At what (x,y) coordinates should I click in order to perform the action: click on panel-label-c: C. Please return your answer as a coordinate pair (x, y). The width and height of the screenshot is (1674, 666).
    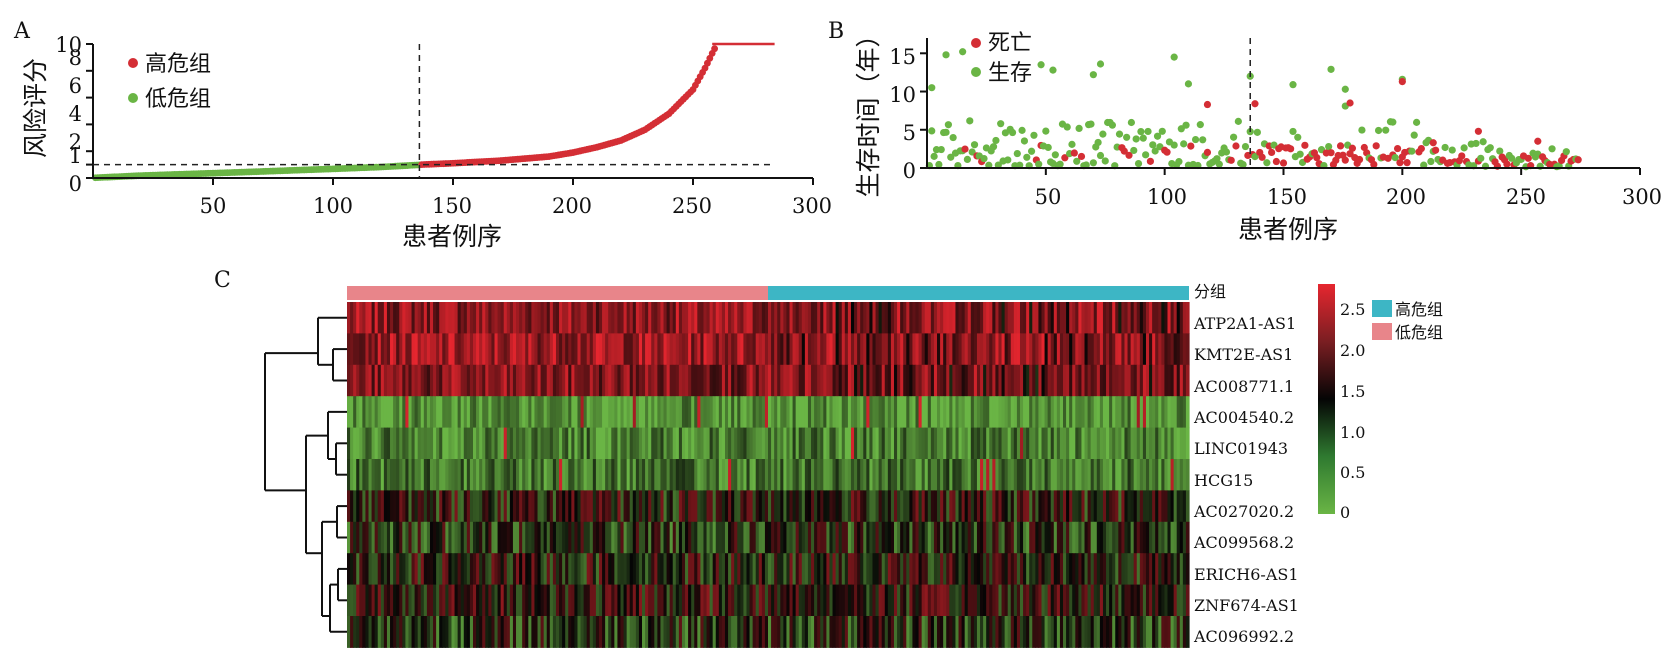
    Looking at the image, I should click on (222, 280).